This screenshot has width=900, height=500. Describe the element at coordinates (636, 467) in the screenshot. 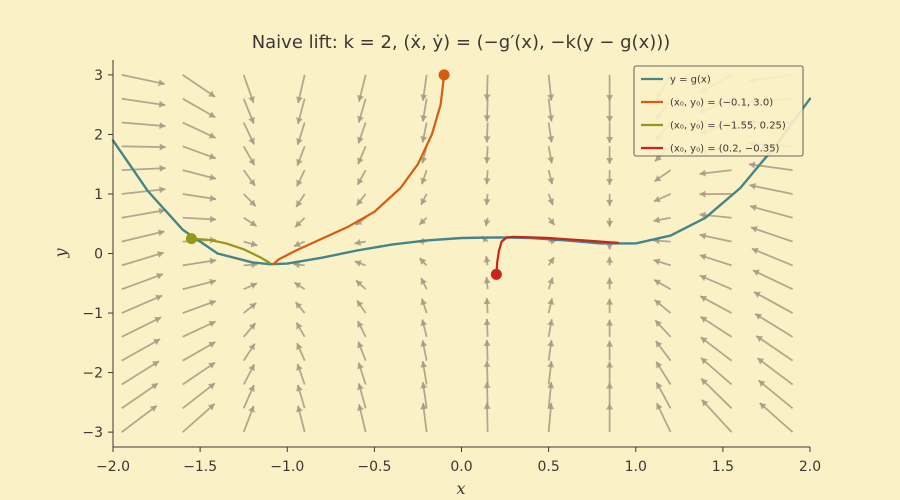

I see `x-tick-label: 1.0` at that location.